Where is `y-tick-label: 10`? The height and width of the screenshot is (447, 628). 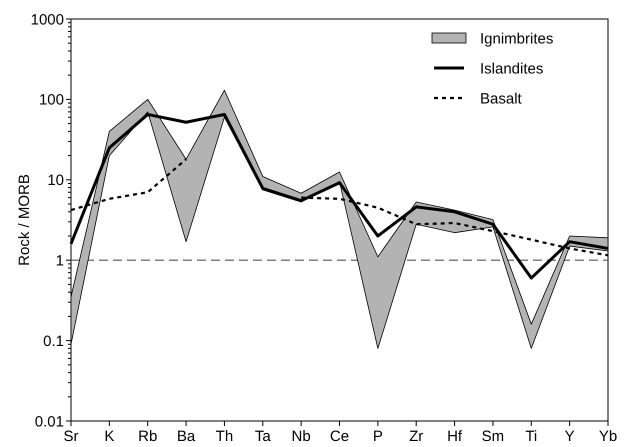
y-tick-label: 10 is located at coordinates (55, 181).